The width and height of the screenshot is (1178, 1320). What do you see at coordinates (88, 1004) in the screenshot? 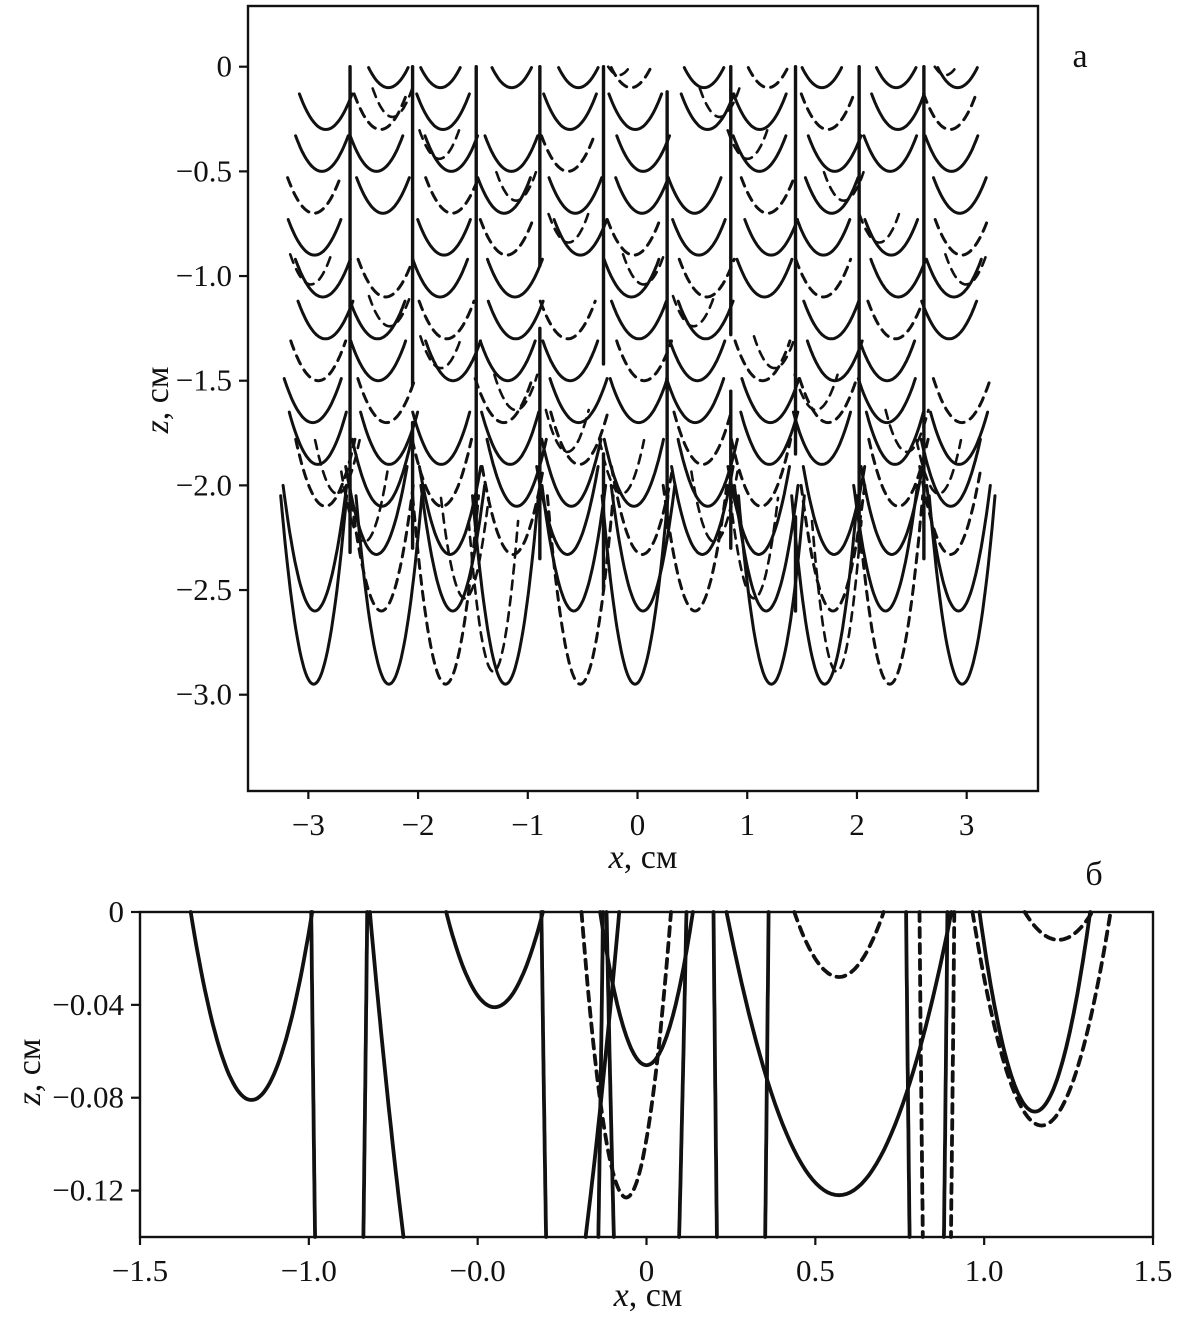
I see `z-tick-label: −0.04` at bounding box center [88, 1004].